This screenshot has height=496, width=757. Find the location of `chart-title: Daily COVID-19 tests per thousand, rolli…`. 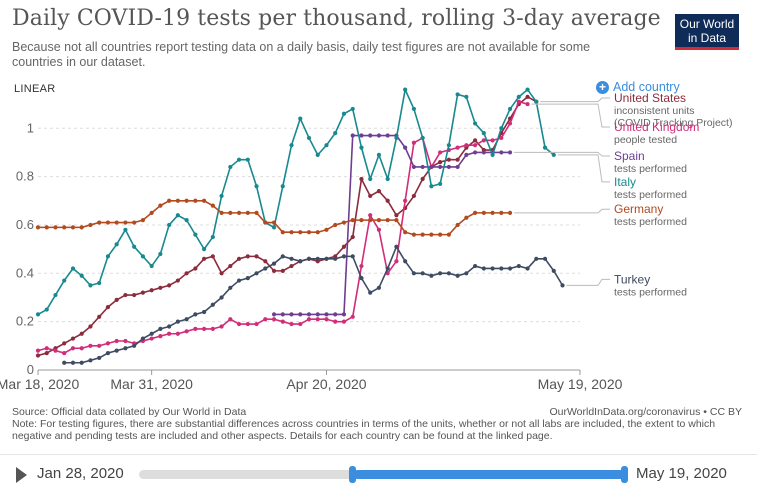

chart-title: Daily COVID-19 tests per thousand, rolli… is located at coordinates (336, 18).